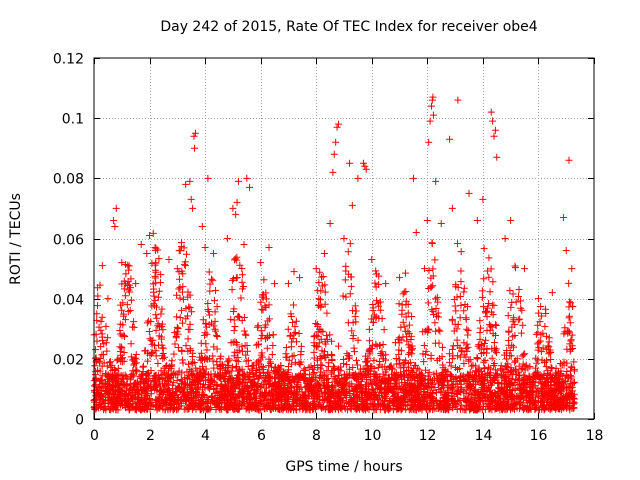  Describe the element at coordinates (68, 301) in the screenshot. I see `y-tick-label: 0.04` at that location.